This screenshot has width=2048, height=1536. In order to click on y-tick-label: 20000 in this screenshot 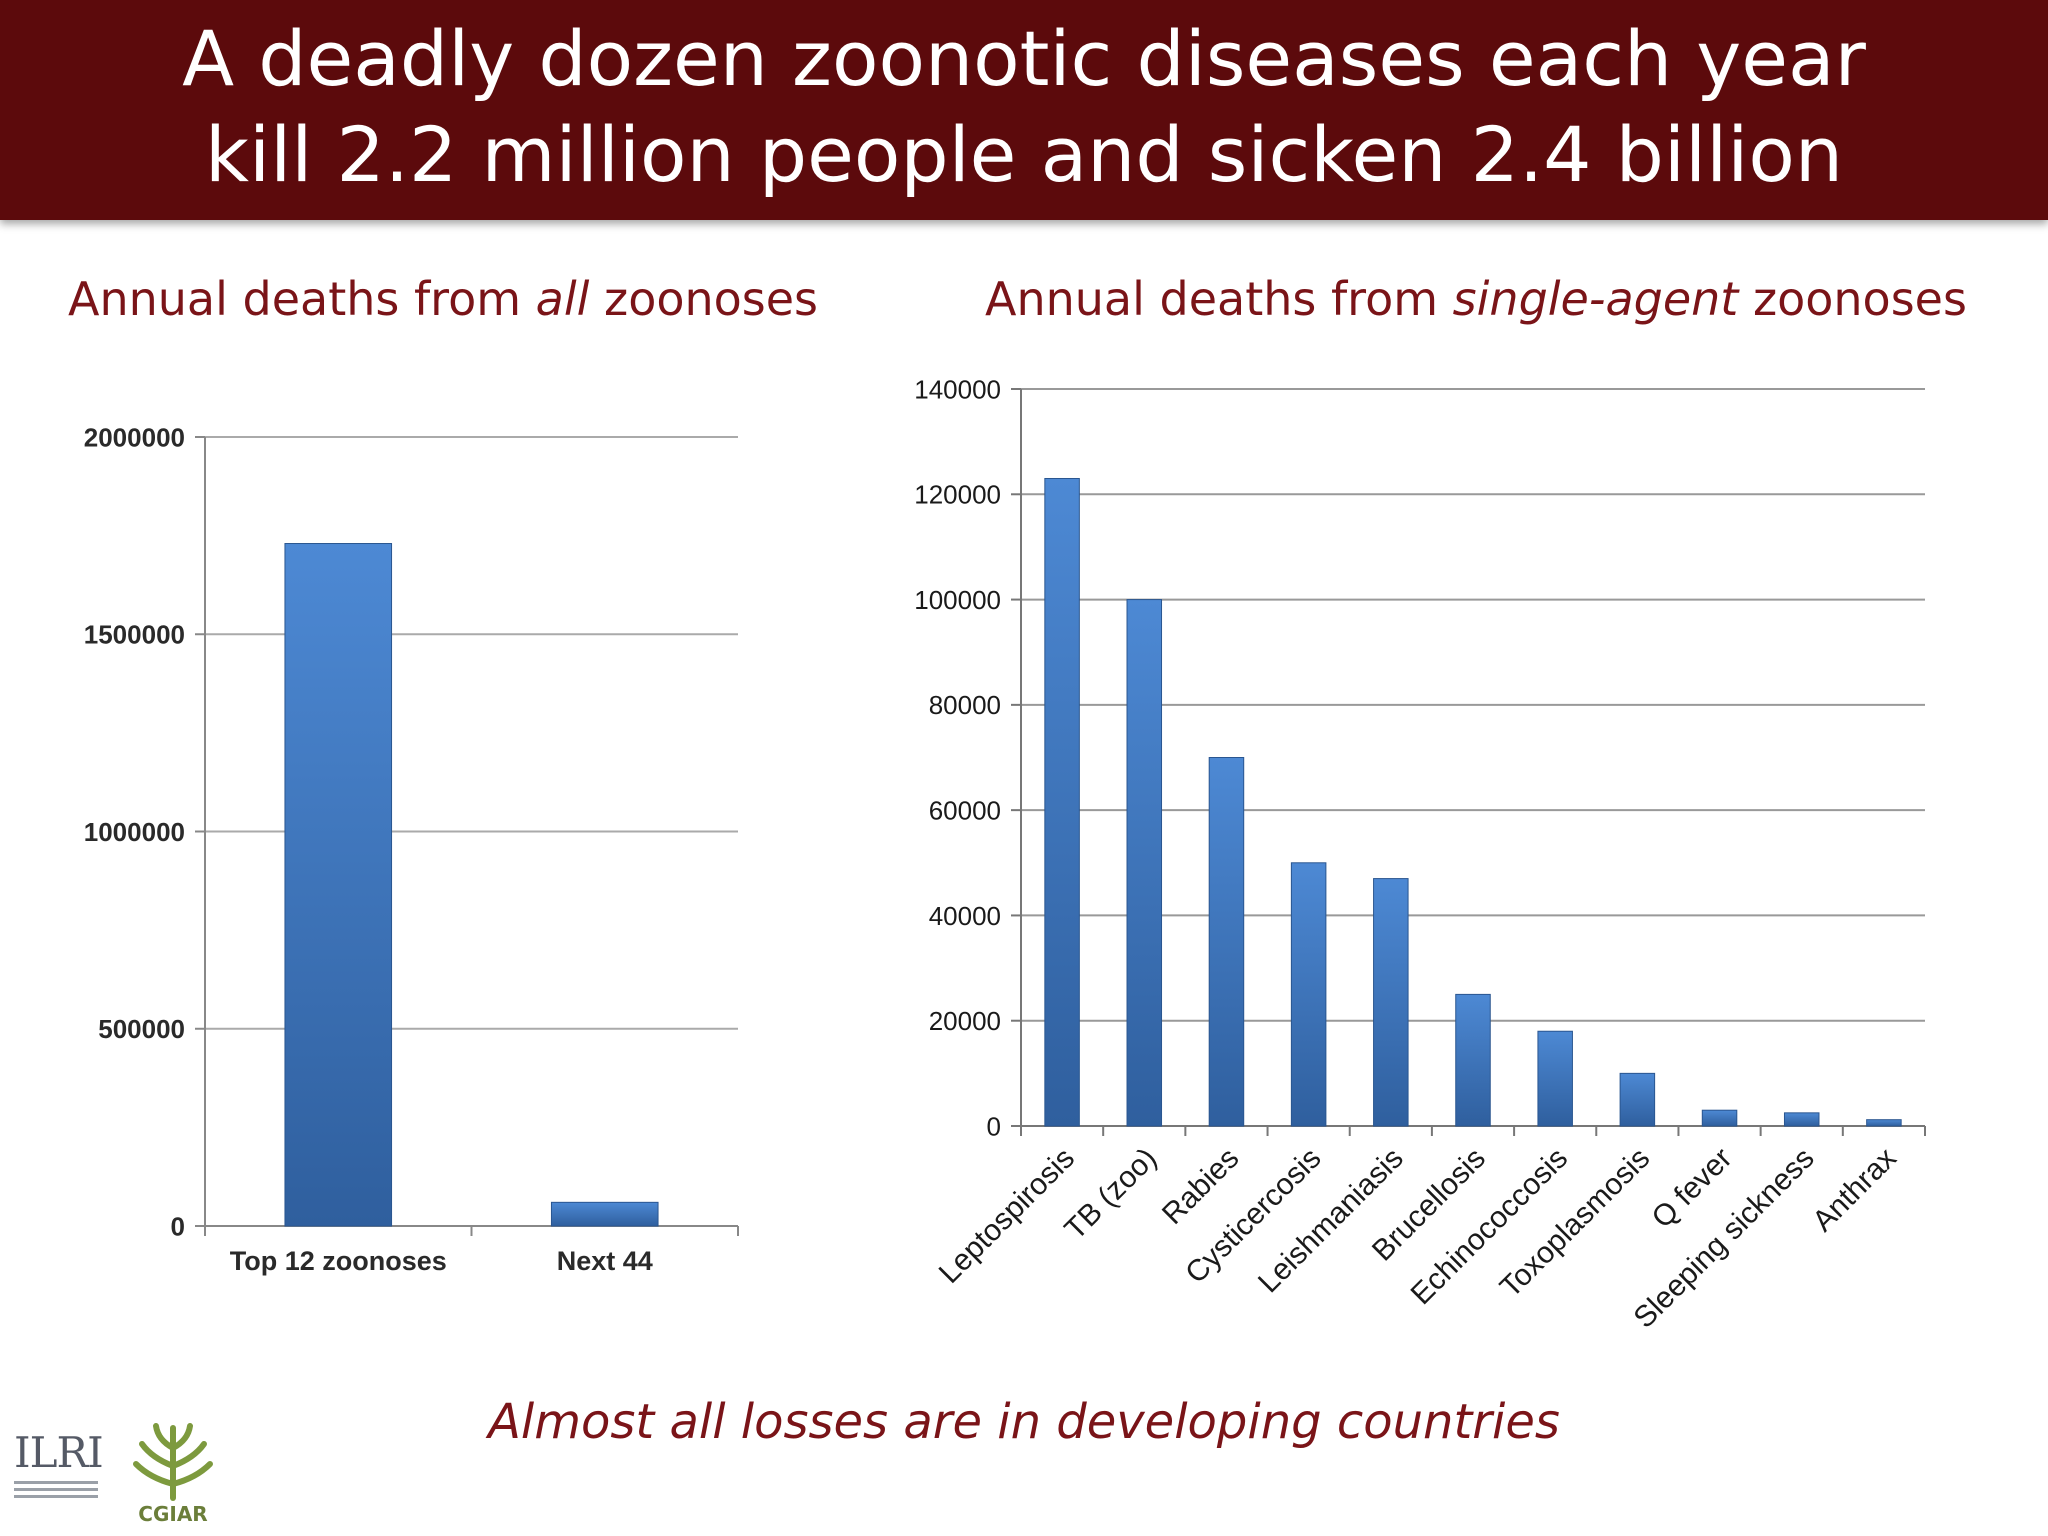, I will do `click(965, 1021)`.